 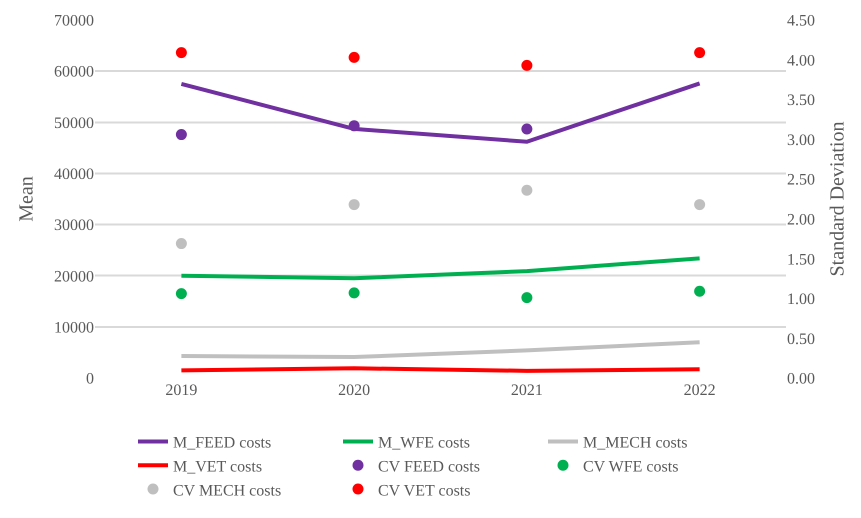 I want to click on y-tick-label: 60000, so click(x=74, y=72).